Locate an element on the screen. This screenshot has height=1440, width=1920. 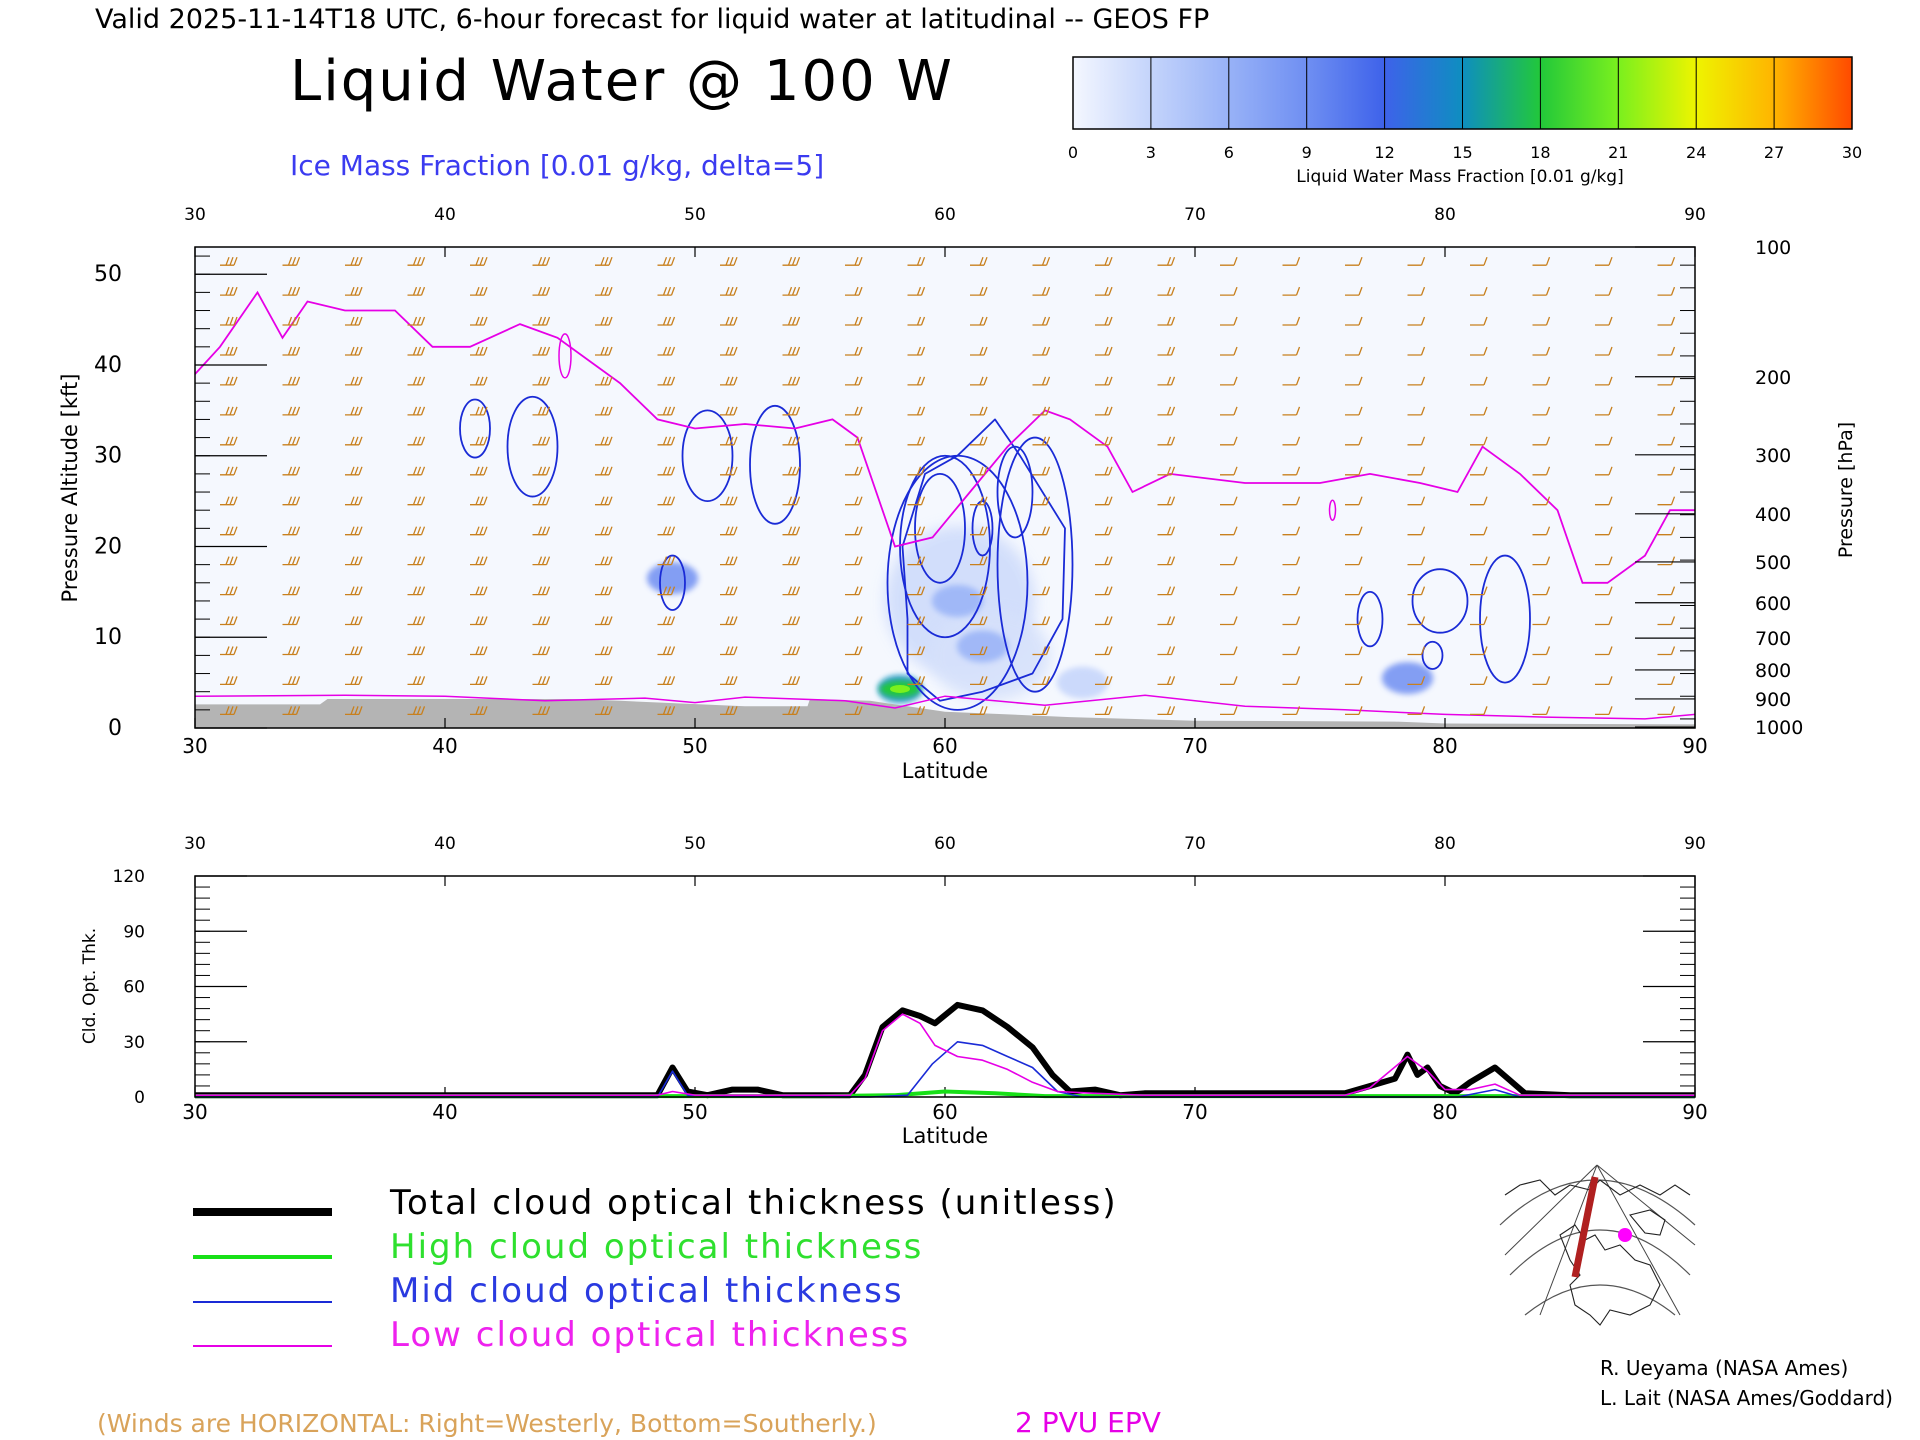
x-tick-label: 70 is located at coordinates (1194, 746).